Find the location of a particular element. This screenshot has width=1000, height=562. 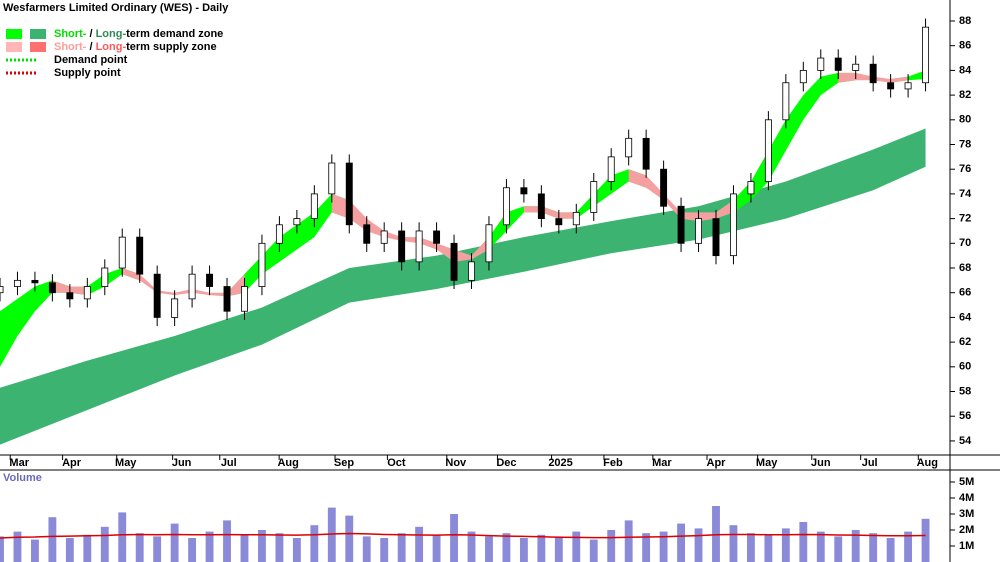

y-tick-label: 56 is located at coordinates (965, 416).